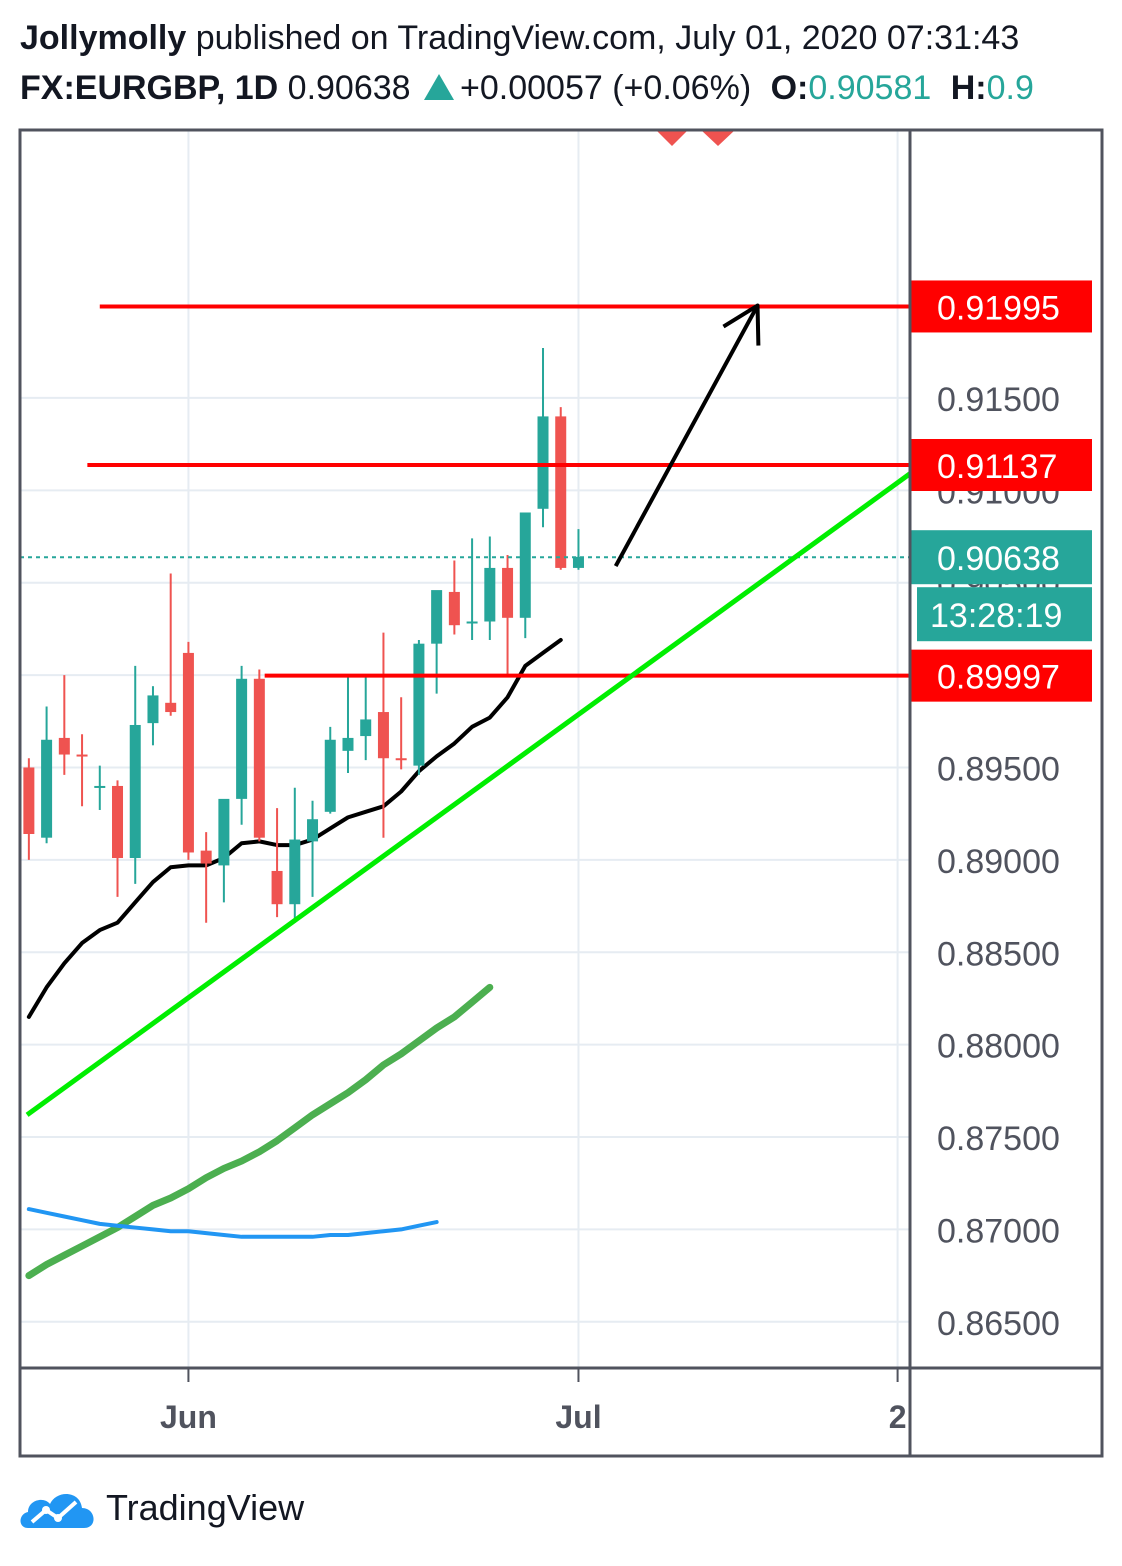 Image resolution: width=1122 pixels, height=1566 pixels. I want to click on price-tick-label: 0.88000, so click(998, 1047).